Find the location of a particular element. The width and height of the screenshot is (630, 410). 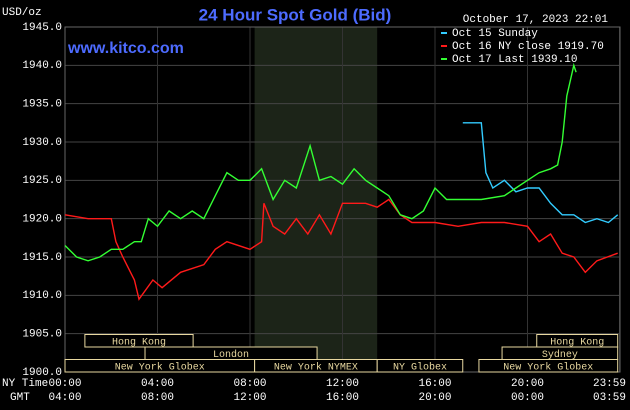

x2-axis-label: GMT is located at coordinates (20, 398).